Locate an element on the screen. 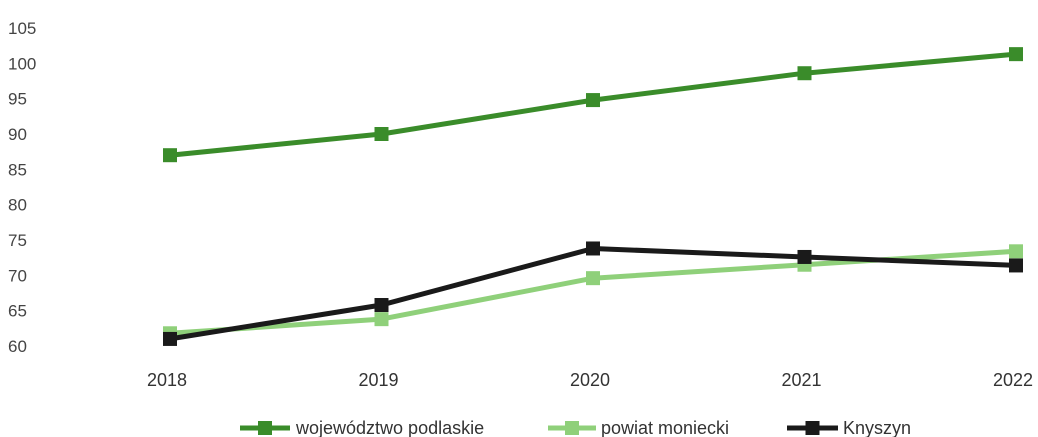  legend-label: powiat moniecki is located at coordinates (665, 427).